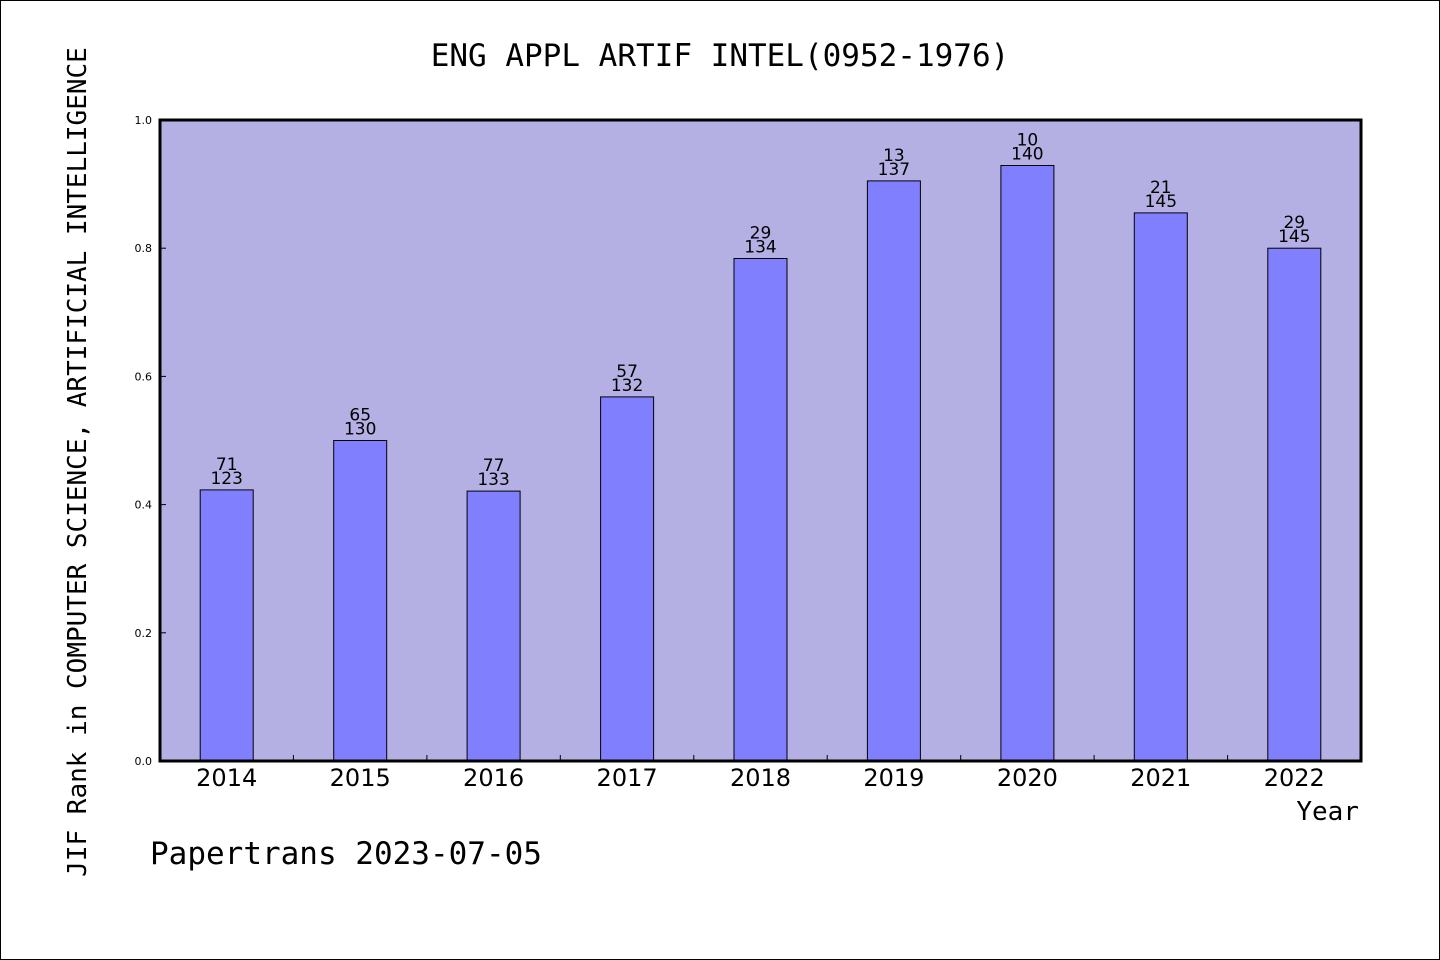 The image size is (1440, 960). I want to click on bar-total-label: 132, so click(627, 386).